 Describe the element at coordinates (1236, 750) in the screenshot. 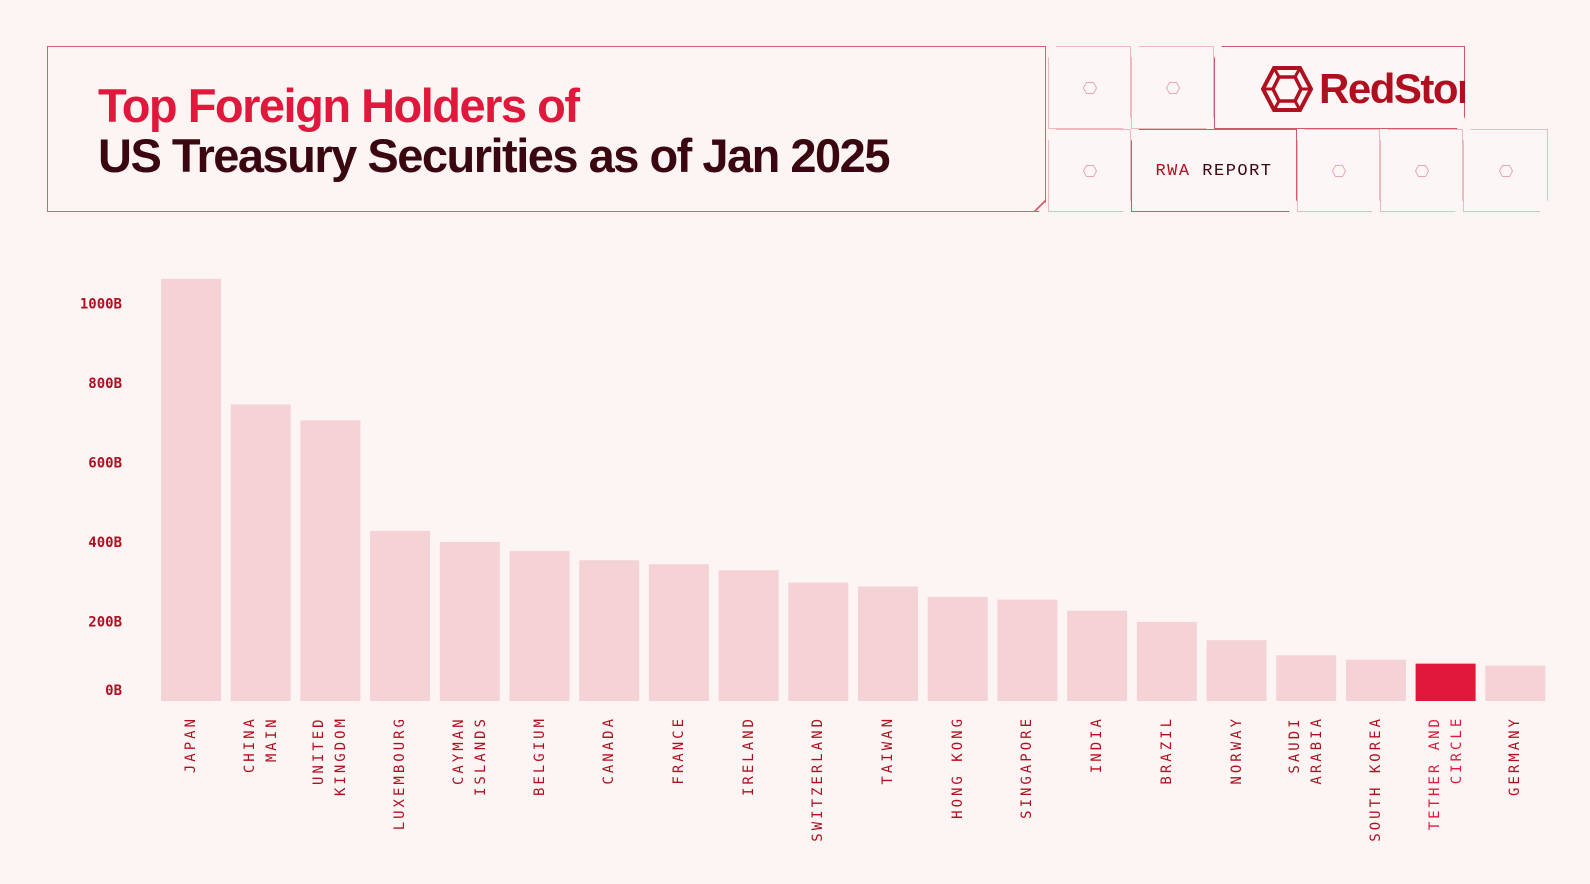

I see `x-tick-label: NORWAY` at that location.